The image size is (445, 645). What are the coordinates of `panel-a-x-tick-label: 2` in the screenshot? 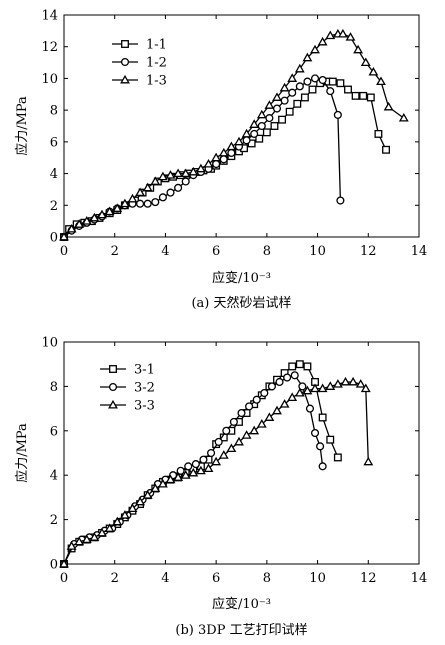 It's located at (115, 251).